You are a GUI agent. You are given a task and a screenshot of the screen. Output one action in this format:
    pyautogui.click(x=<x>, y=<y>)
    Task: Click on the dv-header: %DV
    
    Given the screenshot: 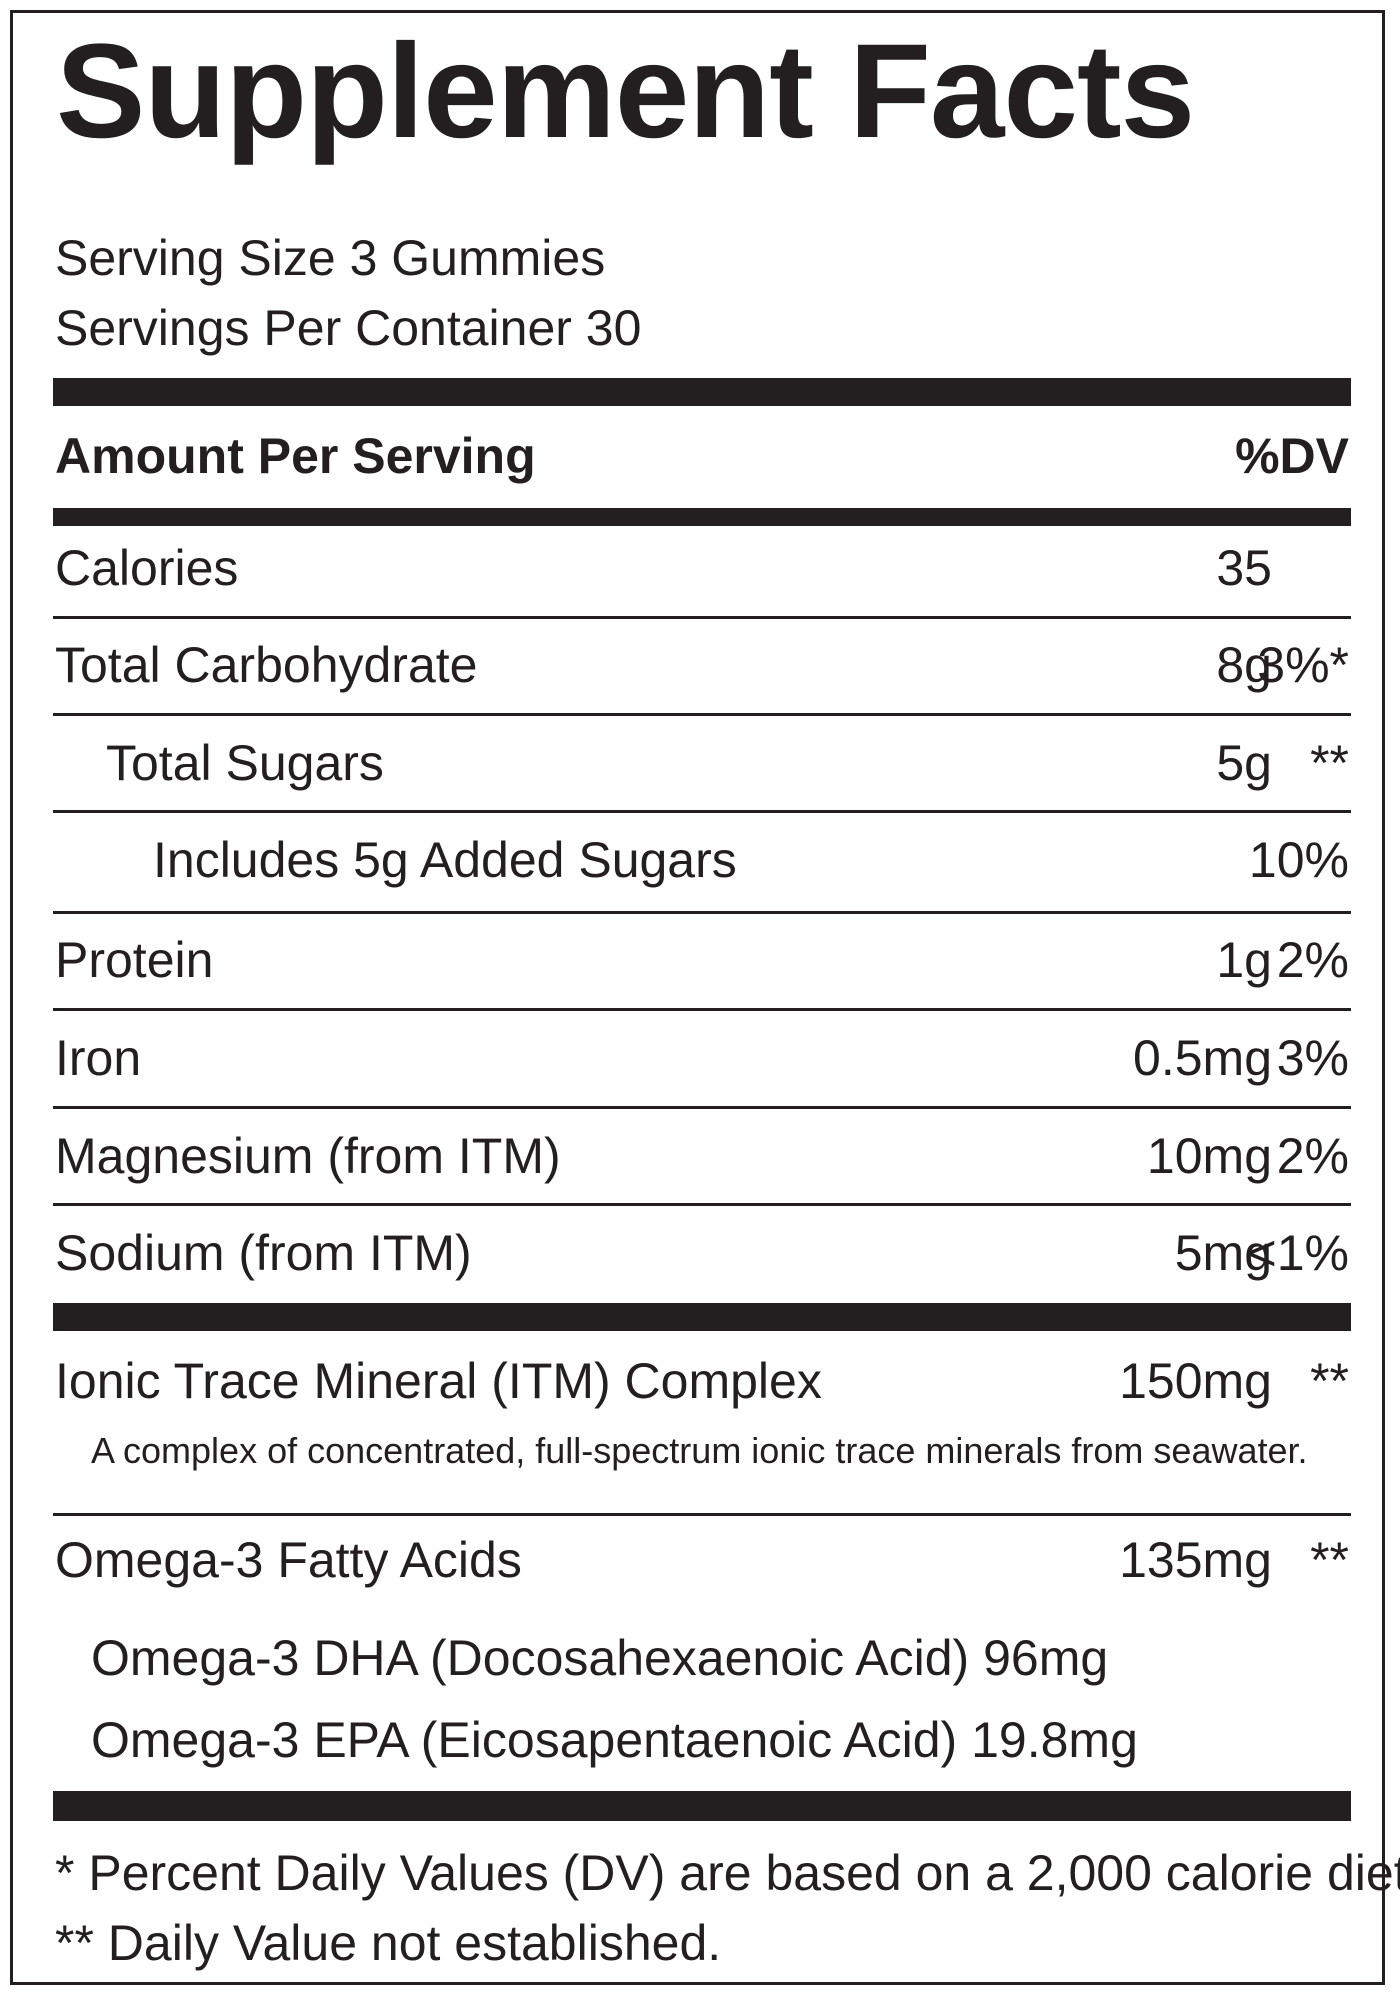 What is the action you would take?
    pyautogui.click(x=1292, y=456)
    